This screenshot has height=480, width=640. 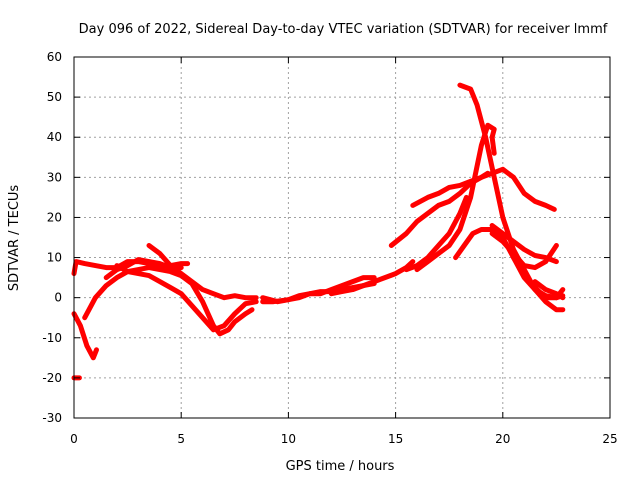 I want to click on y-tick-label: 0, so click(x=58, y=298).